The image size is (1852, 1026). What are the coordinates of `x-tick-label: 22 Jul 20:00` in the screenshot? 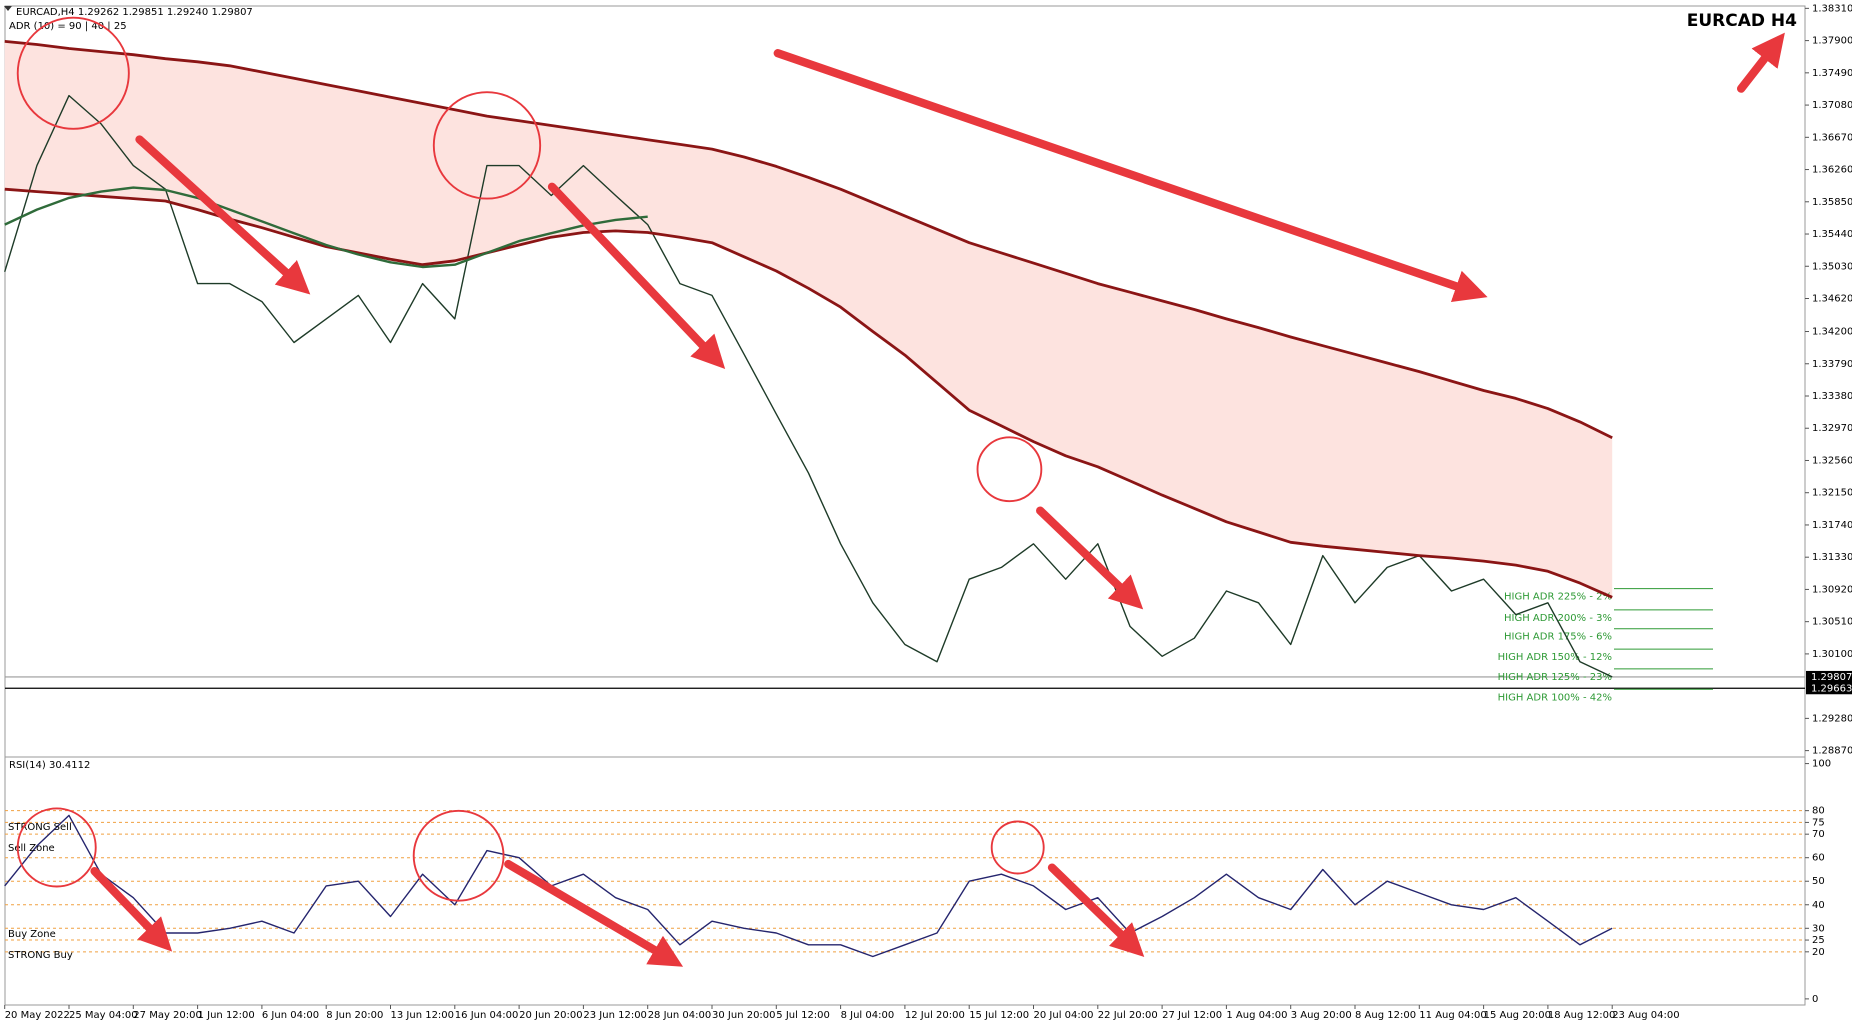 It's located at (1128, 1015).